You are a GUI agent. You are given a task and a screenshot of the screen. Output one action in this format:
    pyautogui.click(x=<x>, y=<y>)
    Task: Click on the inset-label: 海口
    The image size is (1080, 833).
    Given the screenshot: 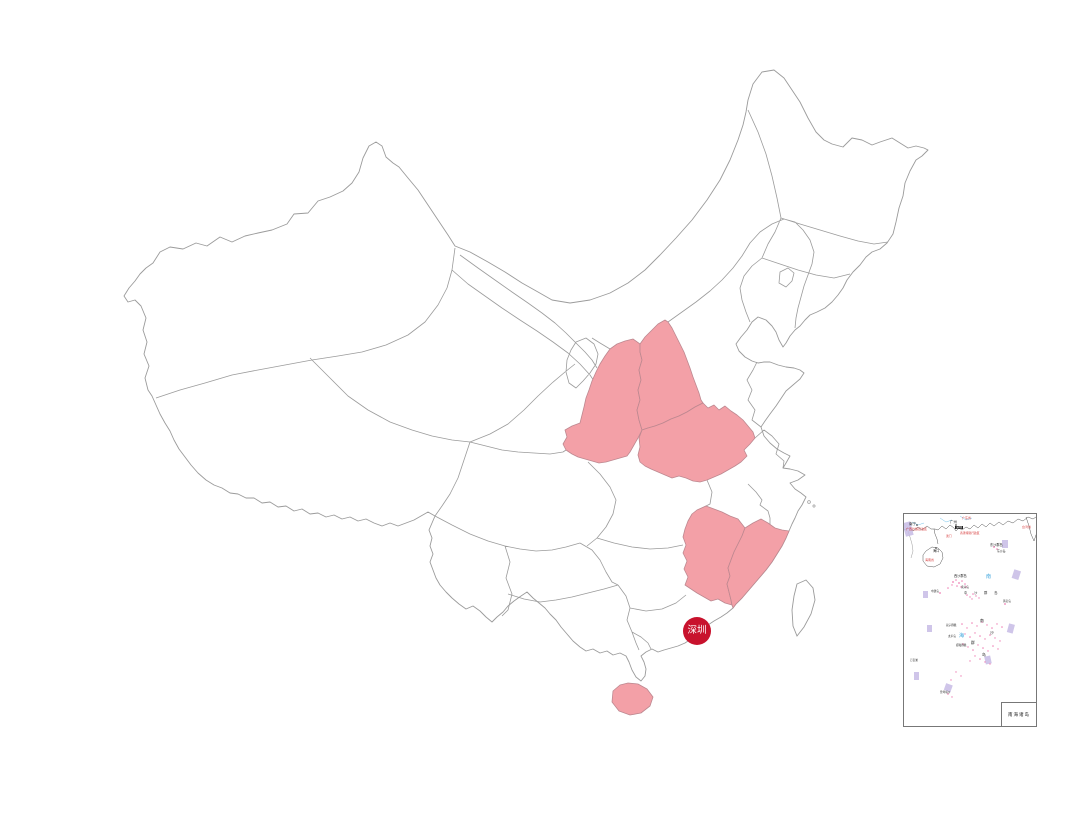 What is the action you would take?
    pyautogui.click(x=936, y=551)
    